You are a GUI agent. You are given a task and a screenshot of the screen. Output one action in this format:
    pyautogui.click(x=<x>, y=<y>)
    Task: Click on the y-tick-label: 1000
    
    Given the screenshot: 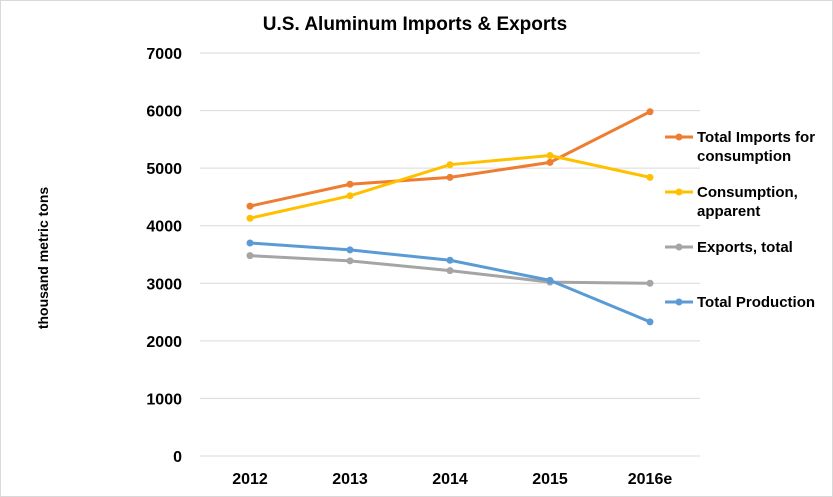 What is the action you would take?
    pyautogui.click(x=164, y=399)
    